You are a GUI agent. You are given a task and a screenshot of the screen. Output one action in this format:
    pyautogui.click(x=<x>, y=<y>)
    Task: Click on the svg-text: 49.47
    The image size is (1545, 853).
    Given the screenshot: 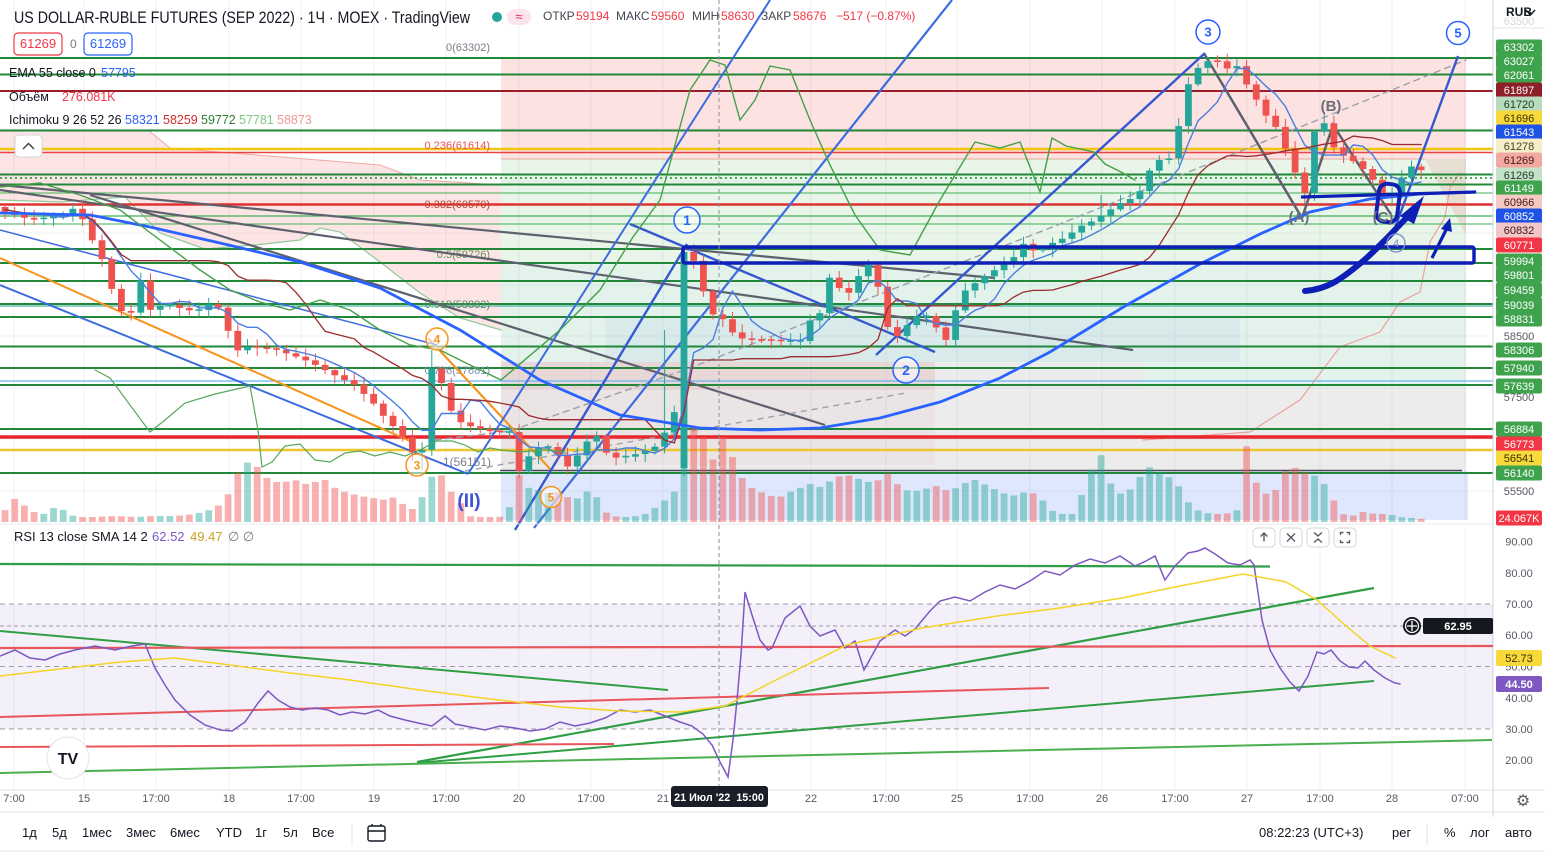 What is the action you would take?
    pyautogui.click(x=206, y=536)
    